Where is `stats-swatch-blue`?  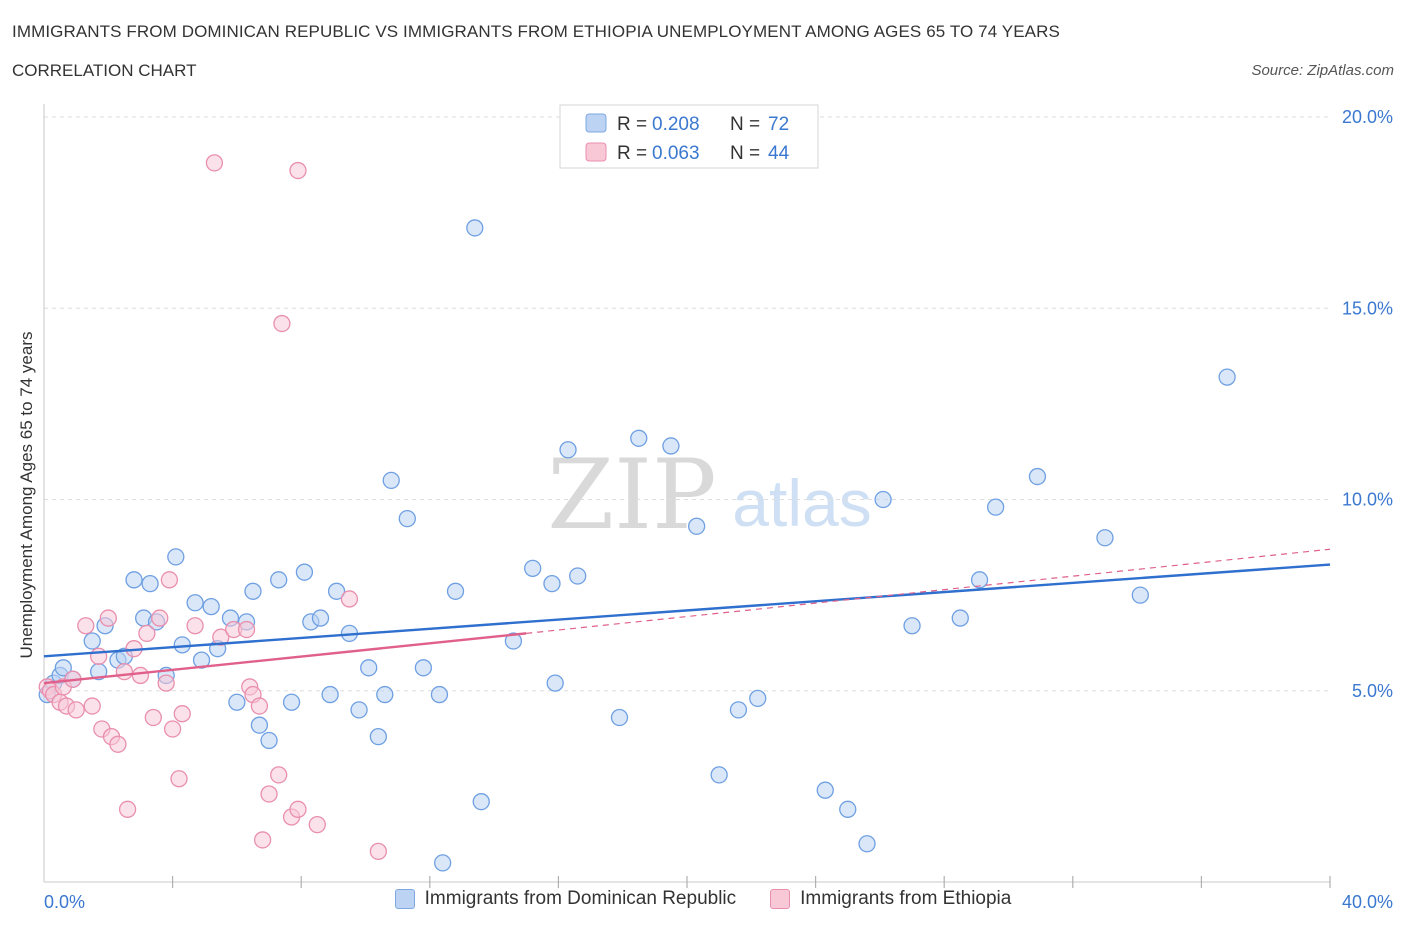 stats-swatch-blue is located at coordinates (596, 123).